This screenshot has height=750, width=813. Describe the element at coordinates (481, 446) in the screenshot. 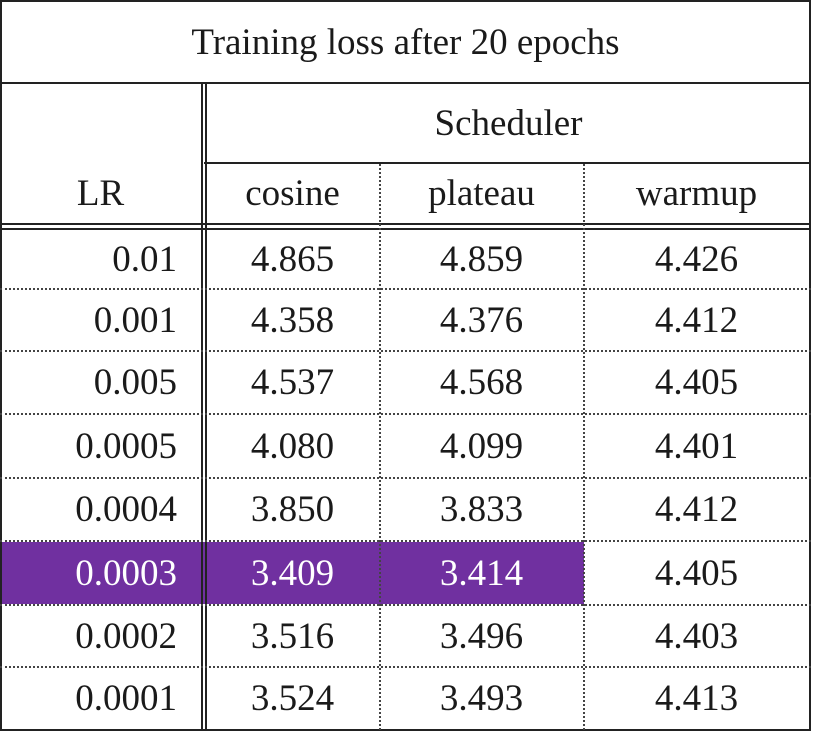

I see `value-cell: 4.099` at that location.